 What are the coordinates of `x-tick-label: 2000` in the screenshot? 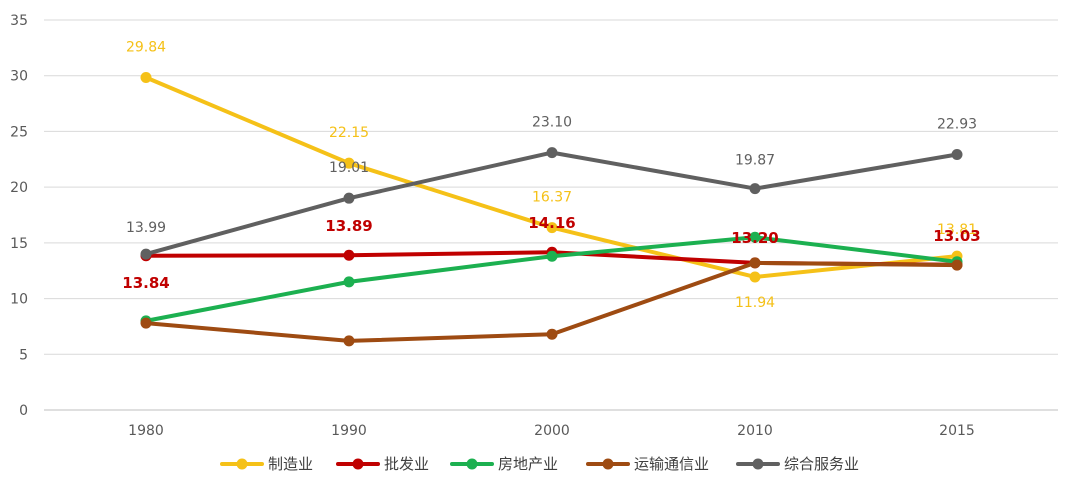 It's located at (552, 431).